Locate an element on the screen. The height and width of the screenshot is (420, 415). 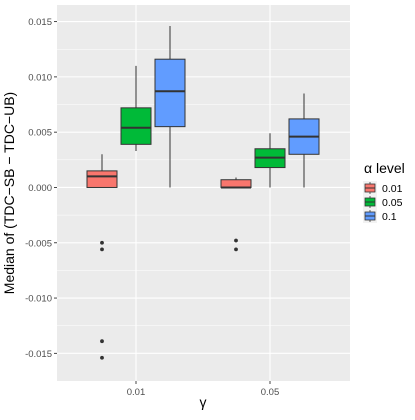
y-tick-label: -0.015 is located at coordinates (38, 354).